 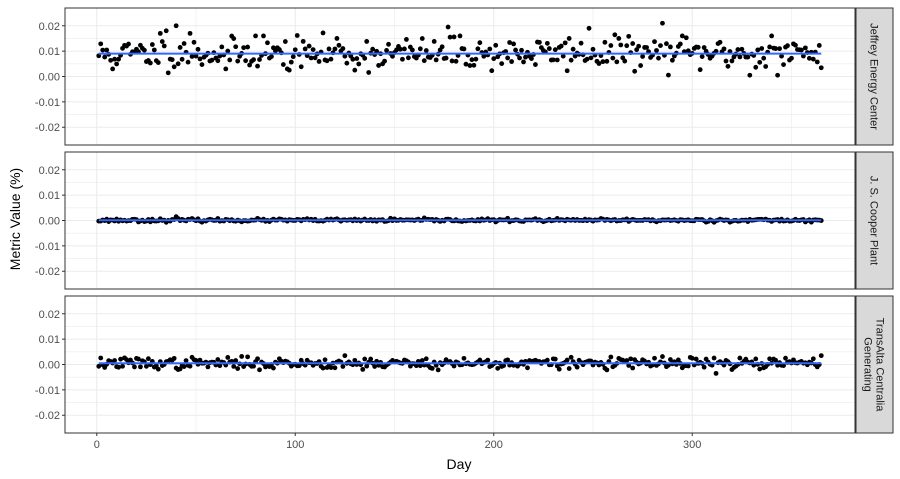 What do you see at coordinates (295, 445) in the screenshot?
I see `x-tick-label: 100` at bounding box center [295, 445].